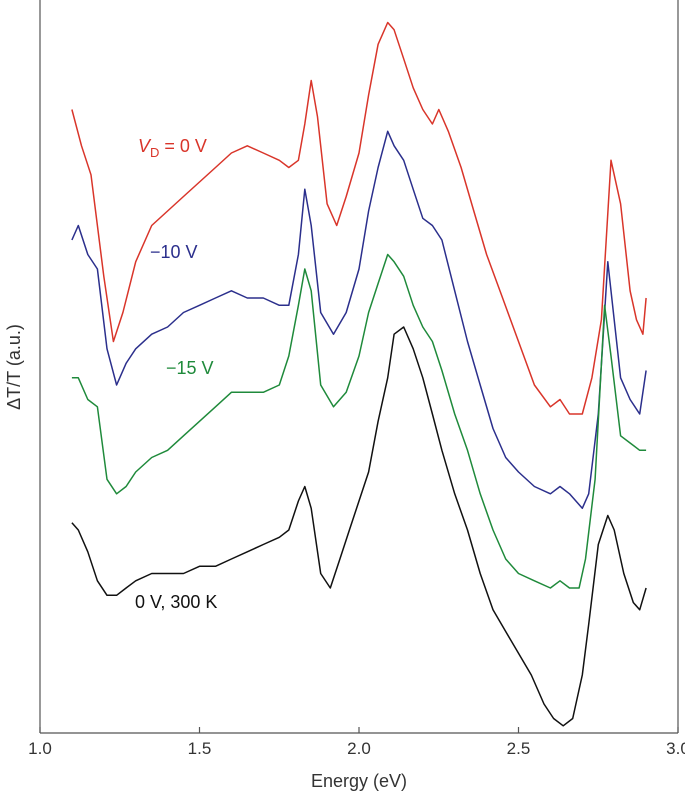 This screenshot has height=797, width=685. What do you see at coordinates (154, 152) in the screenshot?
I see `series-label-vd-sub: D` at bounding box center [154, 152].